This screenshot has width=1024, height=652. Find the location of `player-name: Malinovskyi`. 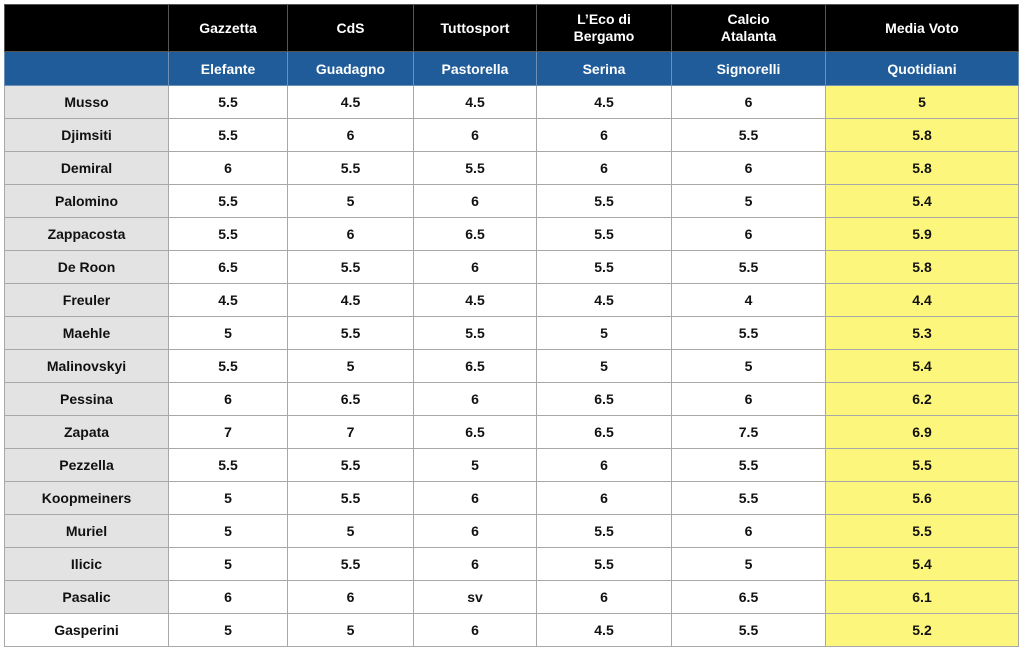

player-name: Malinovskyi is located at coordinates (86, 366).